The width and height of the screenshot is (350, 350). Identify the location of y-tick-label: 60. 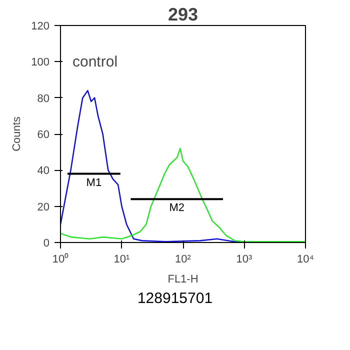
(43, 135).